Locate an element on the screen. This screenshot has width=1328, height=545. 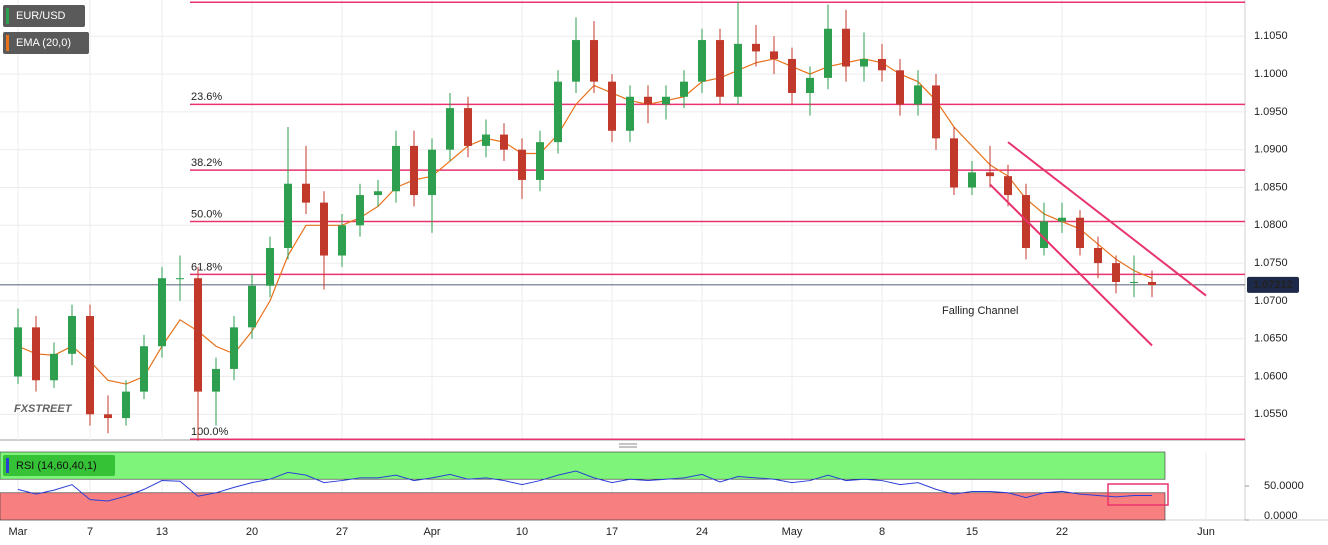
y-tick-label: 1.0700 is located at coordinates (1271, 301).